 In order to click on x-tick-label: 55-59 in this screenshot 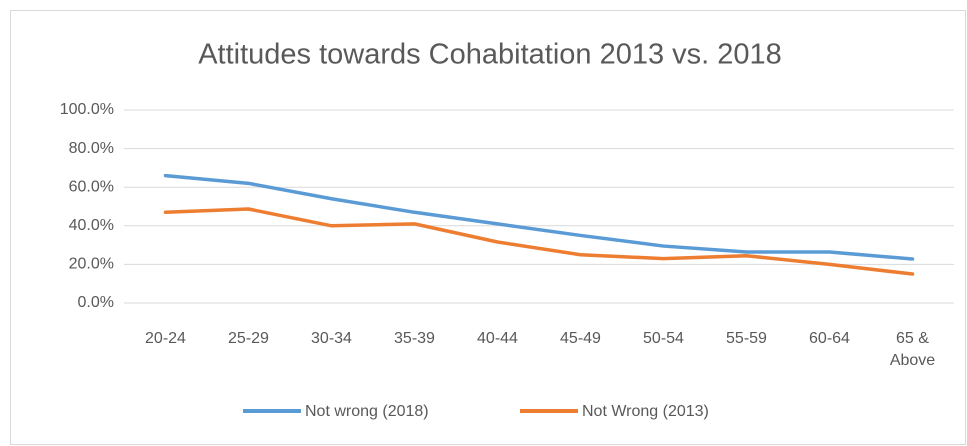, I will do `click(746, 338)`.